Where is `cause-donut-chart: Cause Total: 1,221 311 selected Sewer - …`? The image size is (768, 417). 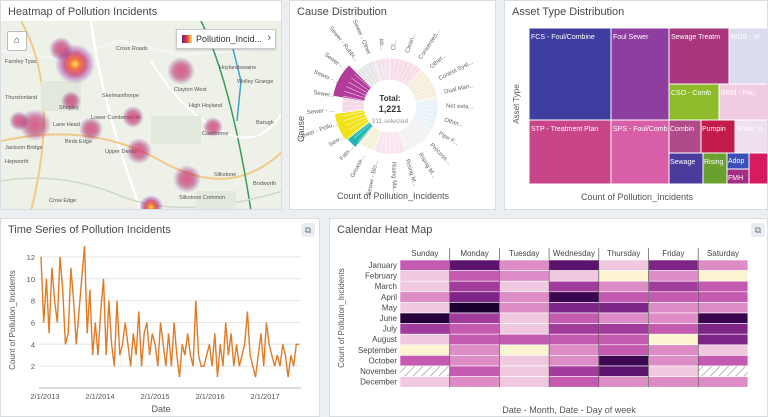
cause-donut-chart: Cause Total: 1,221 311 selected Sewer - … is located at coordinates (393, 114).